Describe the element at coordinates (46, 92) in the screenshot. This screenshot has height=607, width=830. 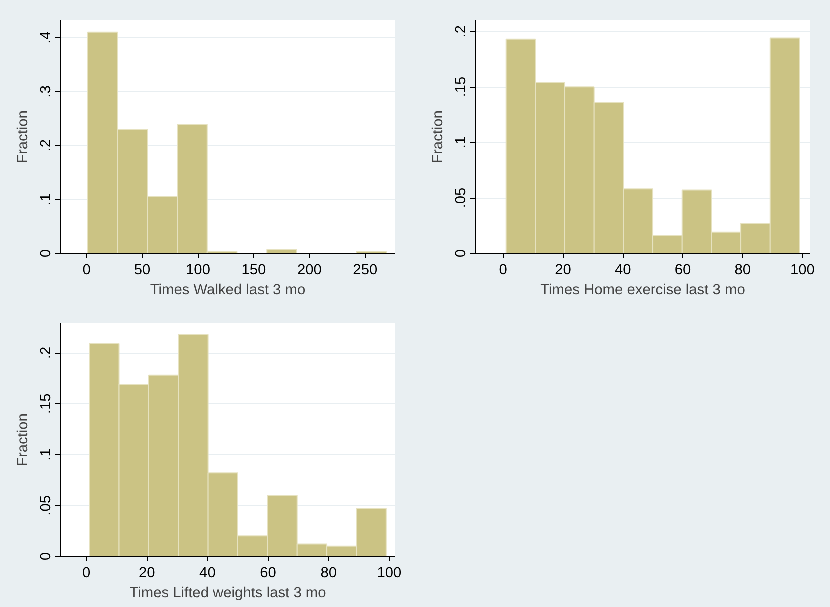
I see `y-tick-label: .3` at that location.